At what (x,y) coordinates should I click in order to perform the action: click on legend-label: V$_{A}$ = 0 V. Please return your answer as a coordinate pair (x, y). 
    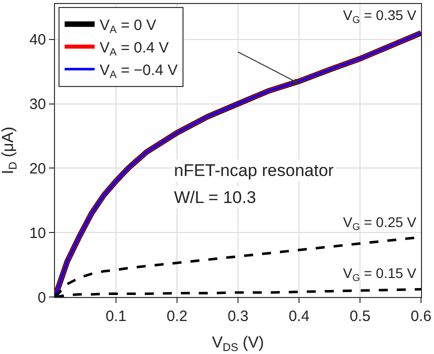
    Looking at the image, I should click on (128, 26).